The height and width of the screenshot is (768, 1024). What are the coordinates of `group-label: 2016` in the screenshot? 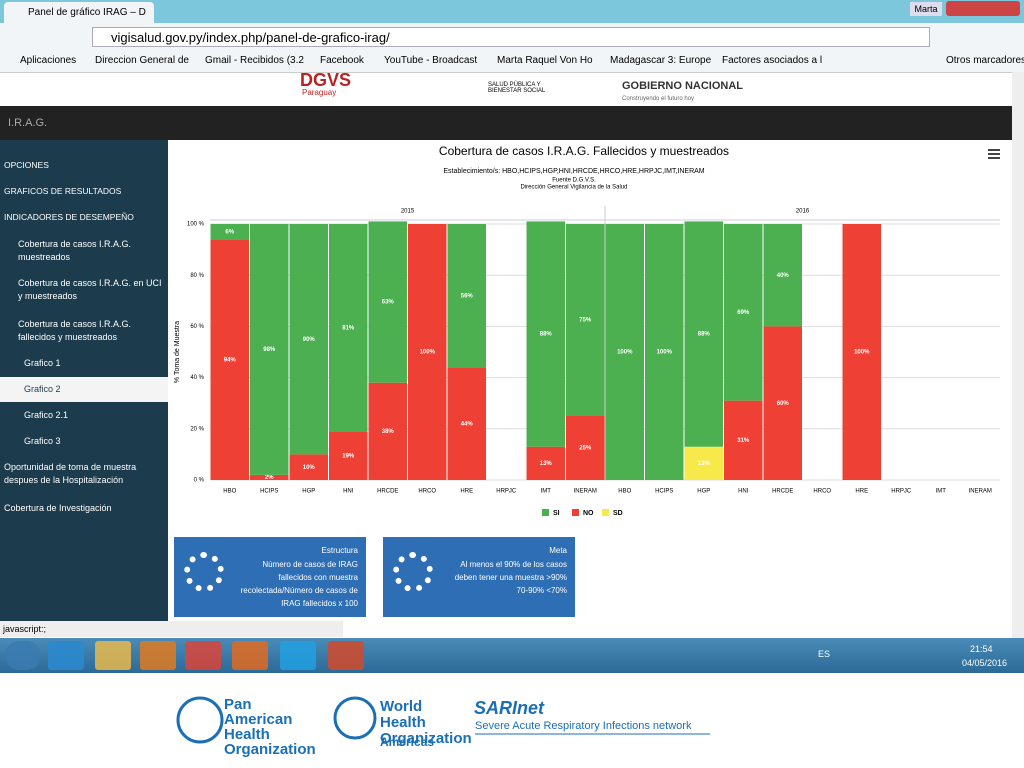 It's located at (803, 212).